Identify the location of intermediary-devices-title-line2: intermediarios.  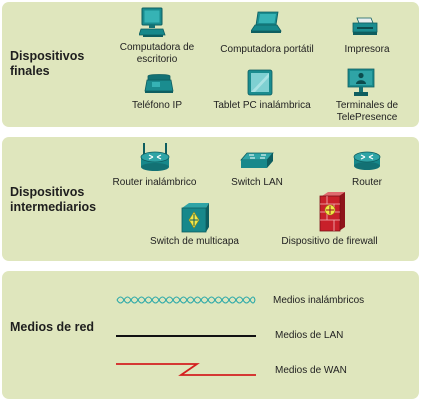
(53, 207).